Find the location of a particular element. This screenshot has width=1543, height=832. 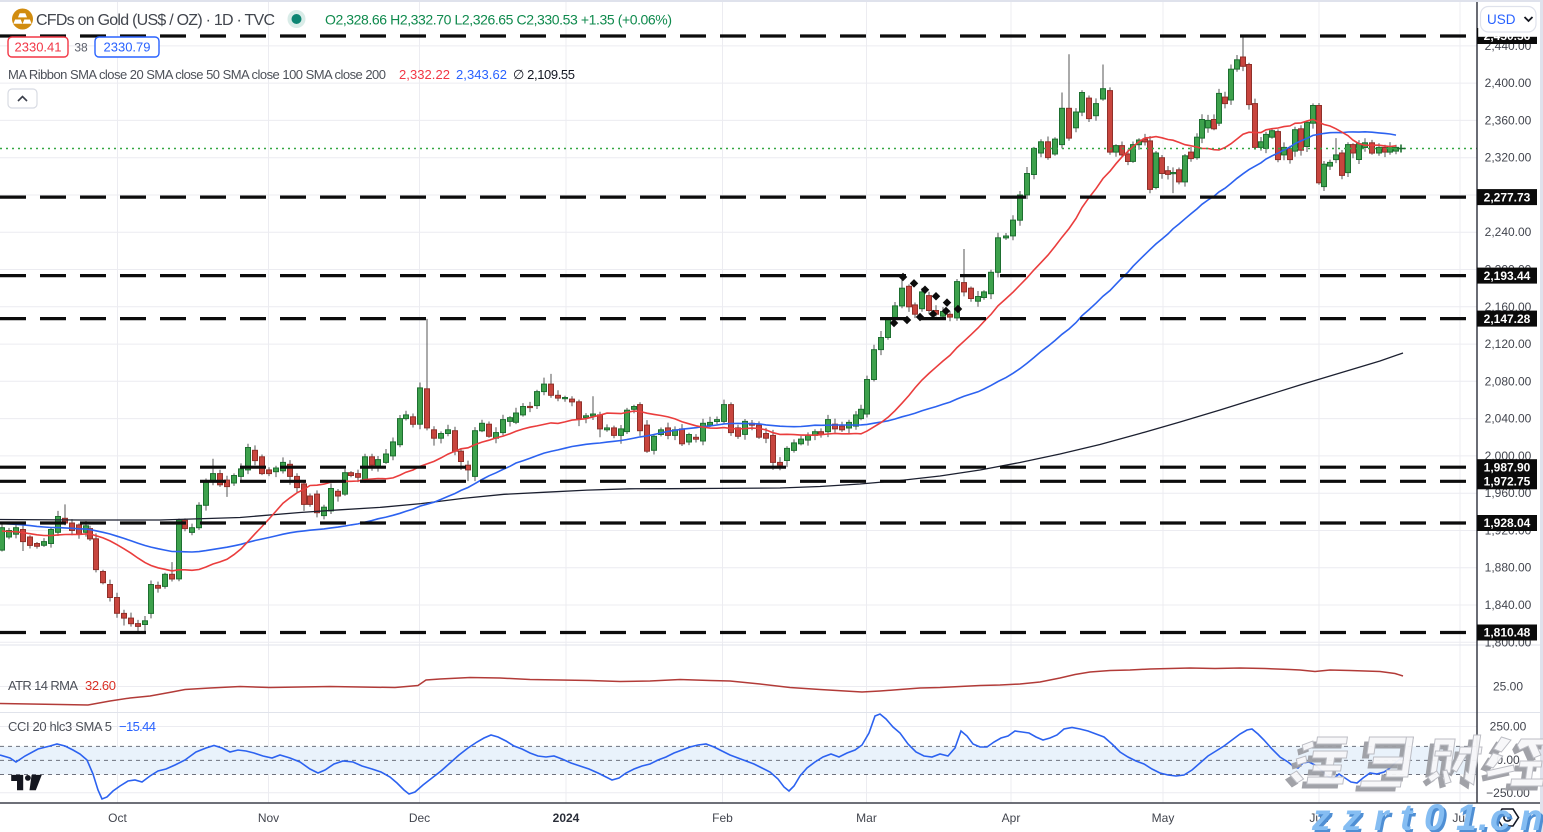

svg-text: 2330.41 is located at coordinates (38, 47).